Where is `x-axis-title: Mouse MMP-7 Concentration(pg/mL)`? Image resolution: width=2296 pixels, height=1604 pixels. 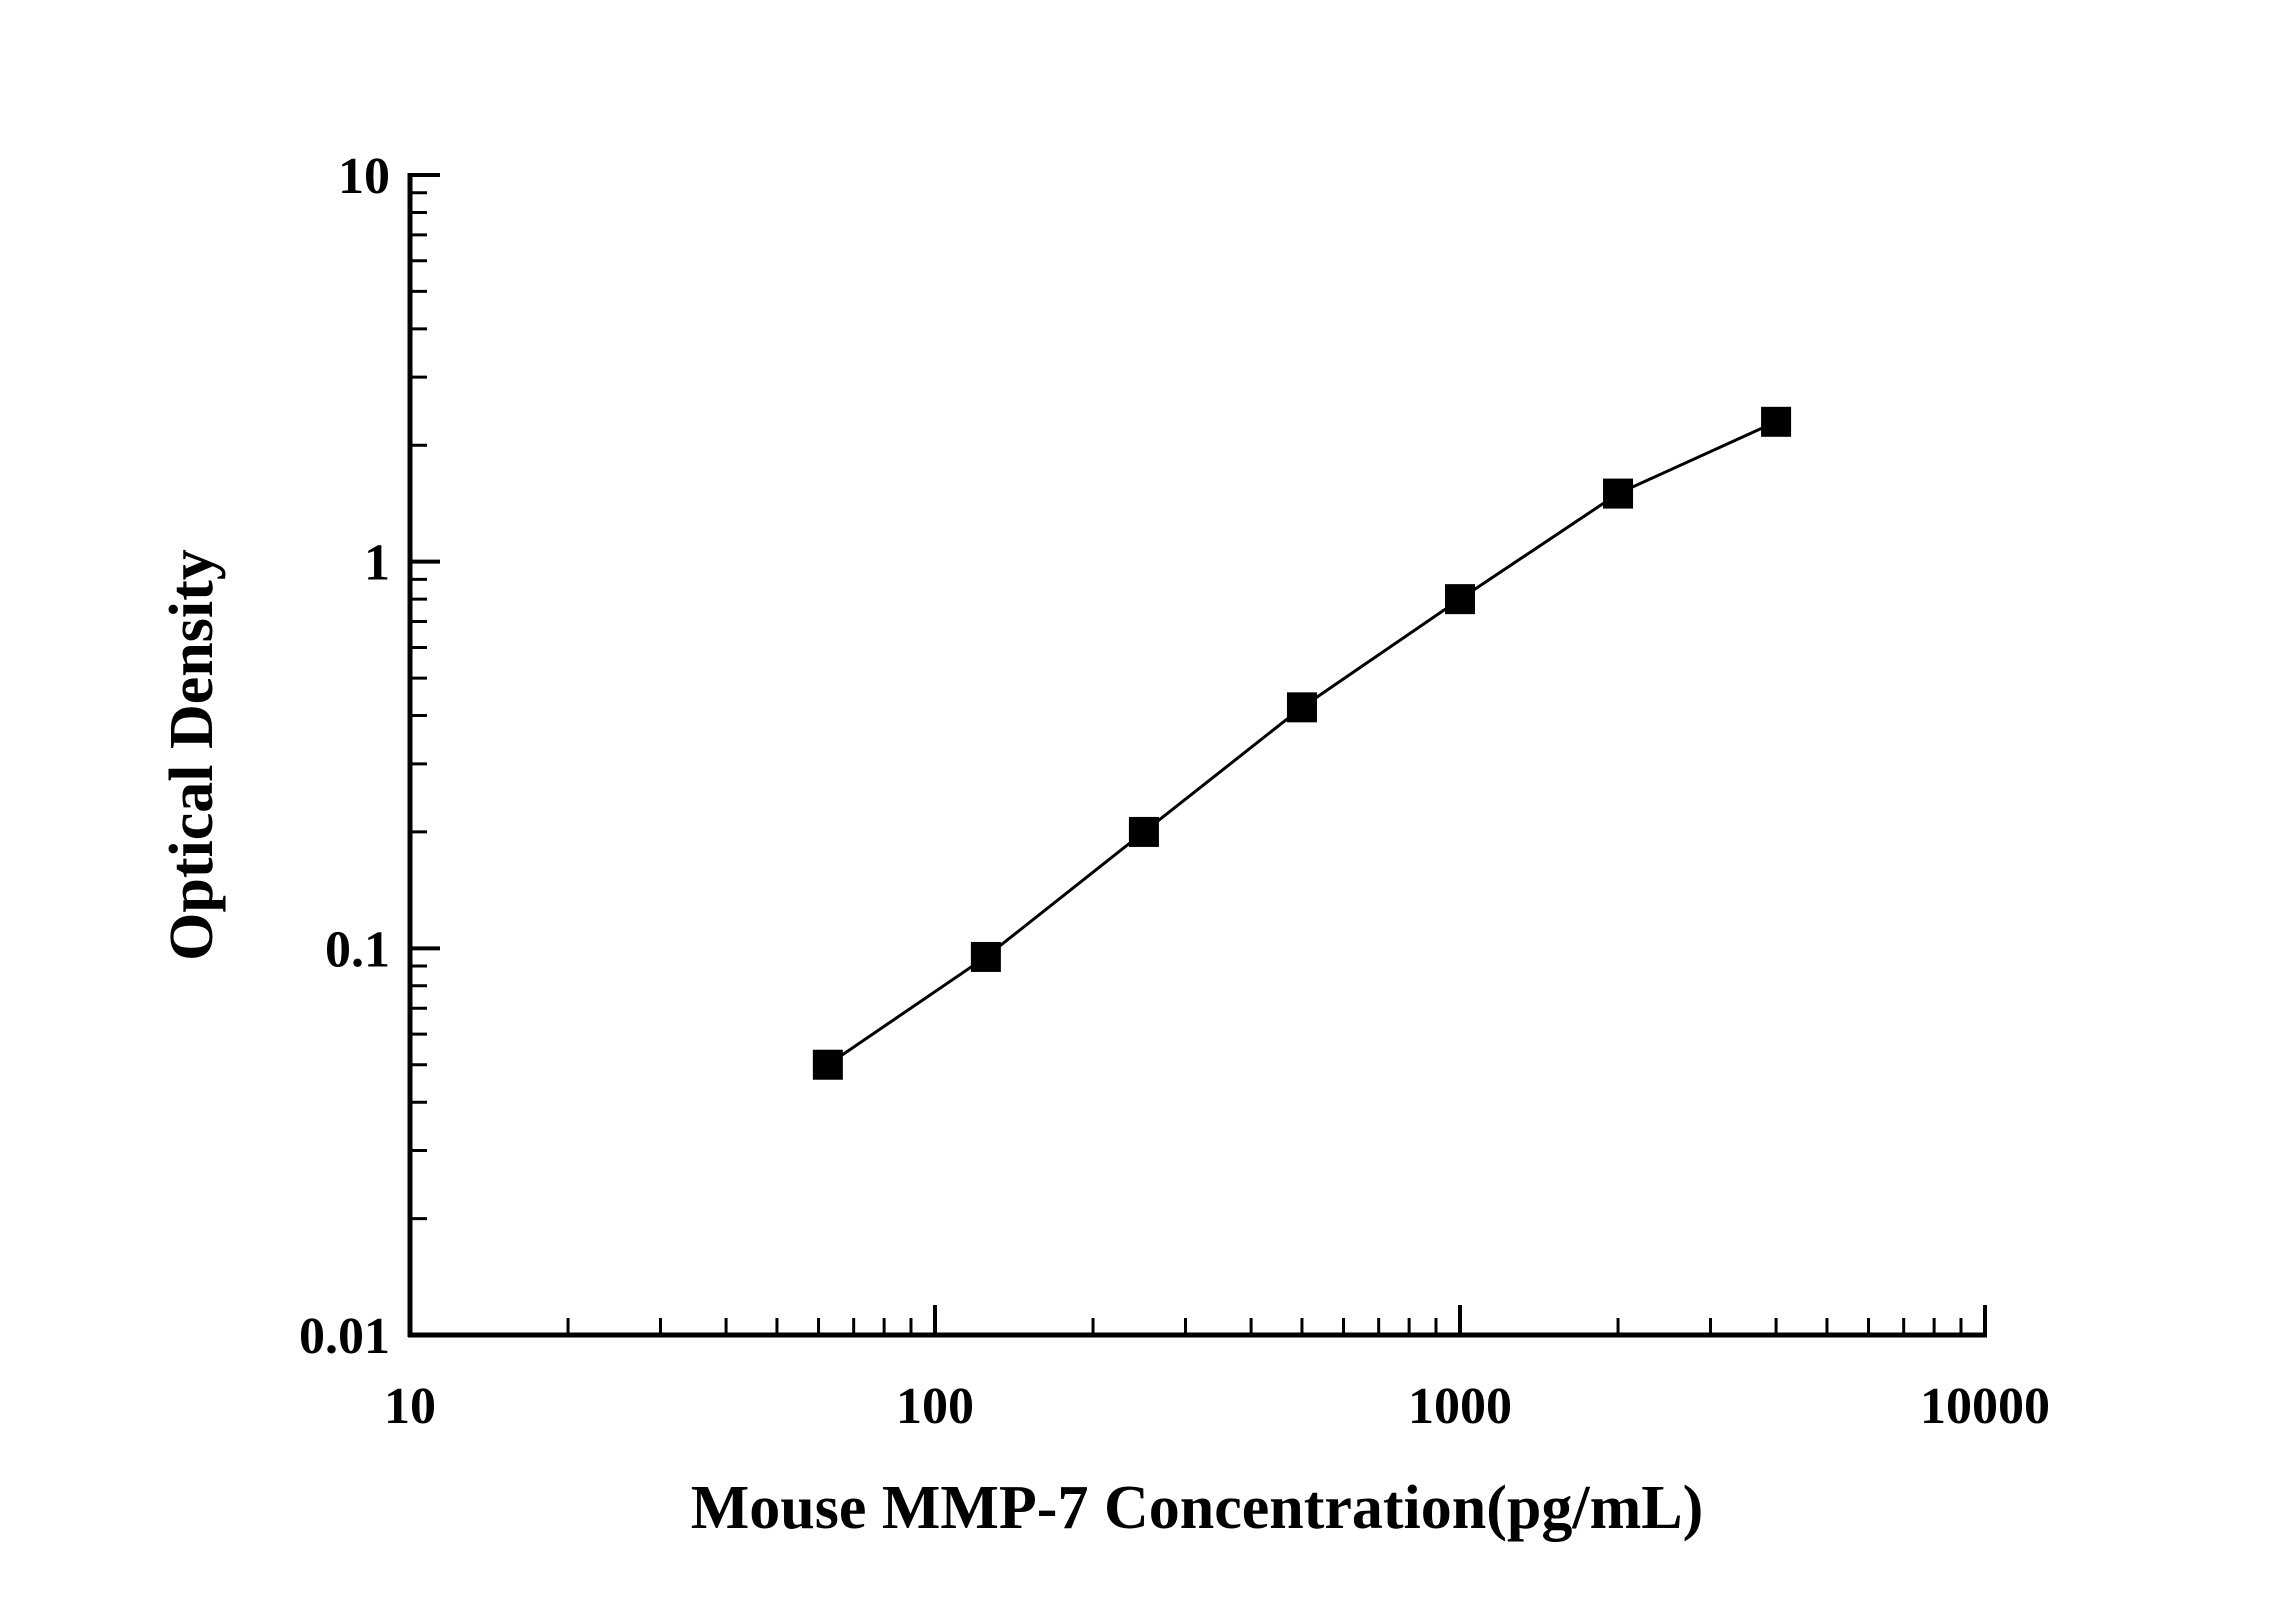
x-axis-title: Mouse MMP-7 Concentration(pg/mL) is located at coordinates (1197, 1508).